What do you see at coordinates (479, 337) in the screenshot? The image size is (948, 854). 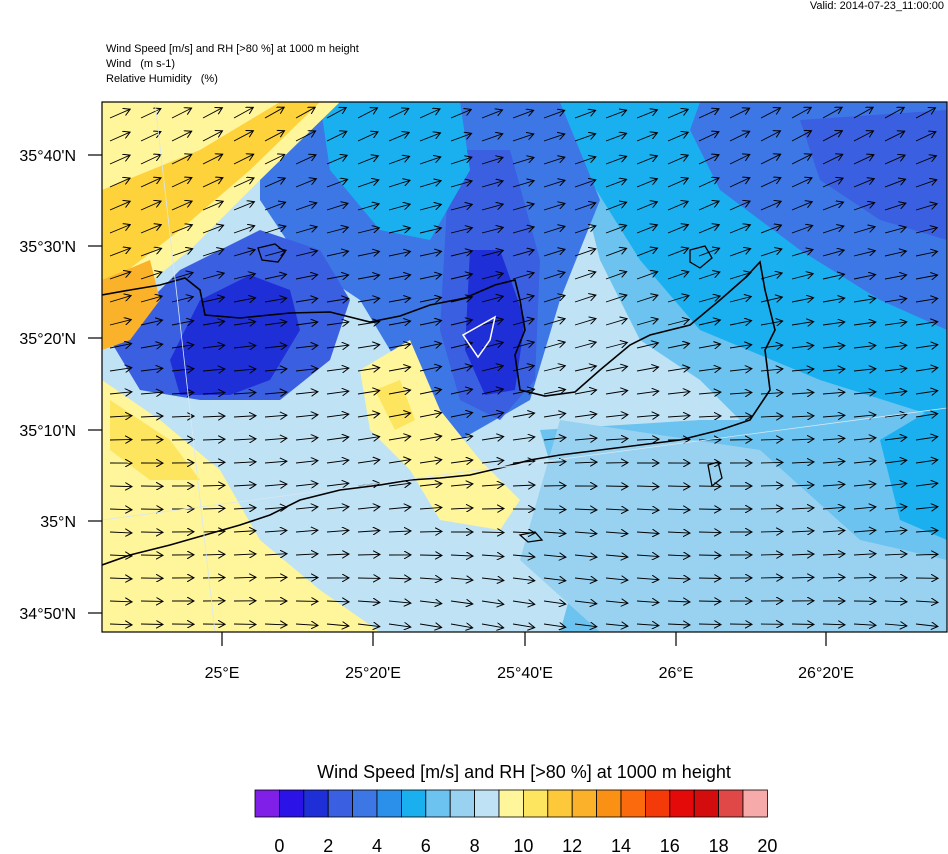 I see `white-polygon` at bounding box center [479, 337].